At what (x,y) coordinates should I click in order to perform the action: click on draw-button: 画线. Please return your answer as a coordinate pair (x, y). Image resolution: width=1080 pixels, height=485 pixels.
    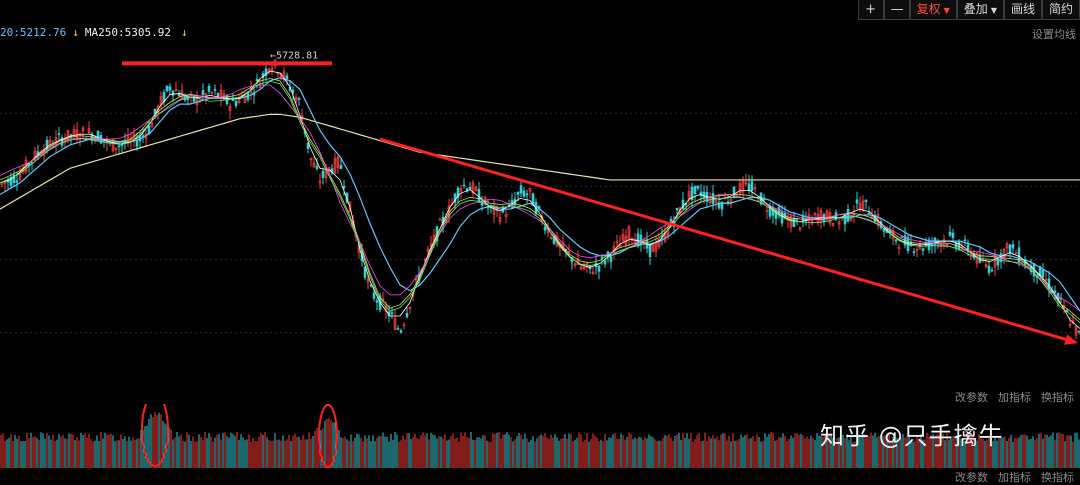
    Looking at the image, I should click on (1022, 10).